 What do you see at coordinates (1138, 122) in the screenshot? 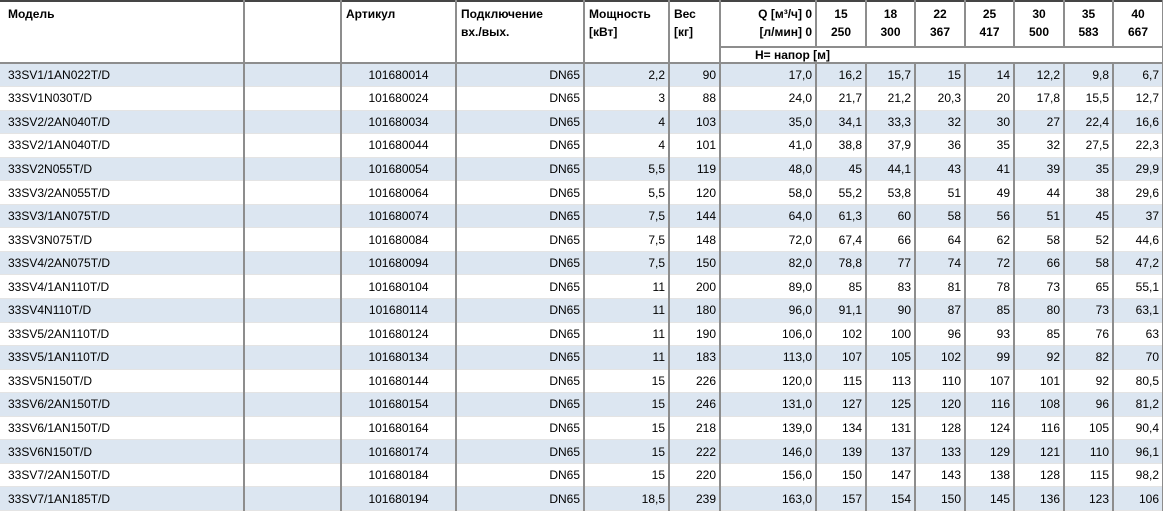
I see `head-value-cell: 16,6` at bounding box center [1138, 122].